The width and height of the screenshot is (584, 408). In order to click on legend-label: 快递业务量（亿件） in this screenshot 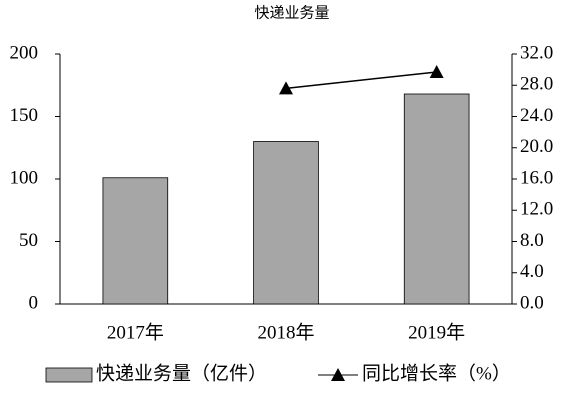, I will do `click(181, 373)`.